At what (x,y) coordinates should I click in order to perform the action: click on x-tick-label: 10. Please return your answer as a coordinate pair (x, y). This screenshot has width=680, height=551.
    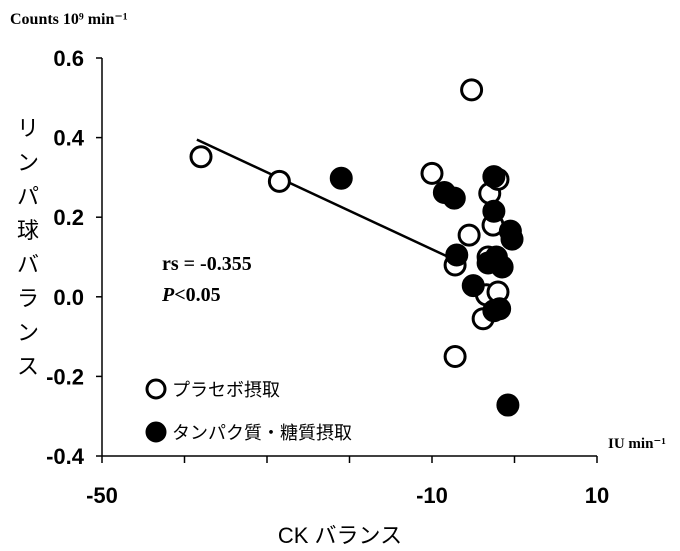
    Looking at the image, I should click on (597, 495).